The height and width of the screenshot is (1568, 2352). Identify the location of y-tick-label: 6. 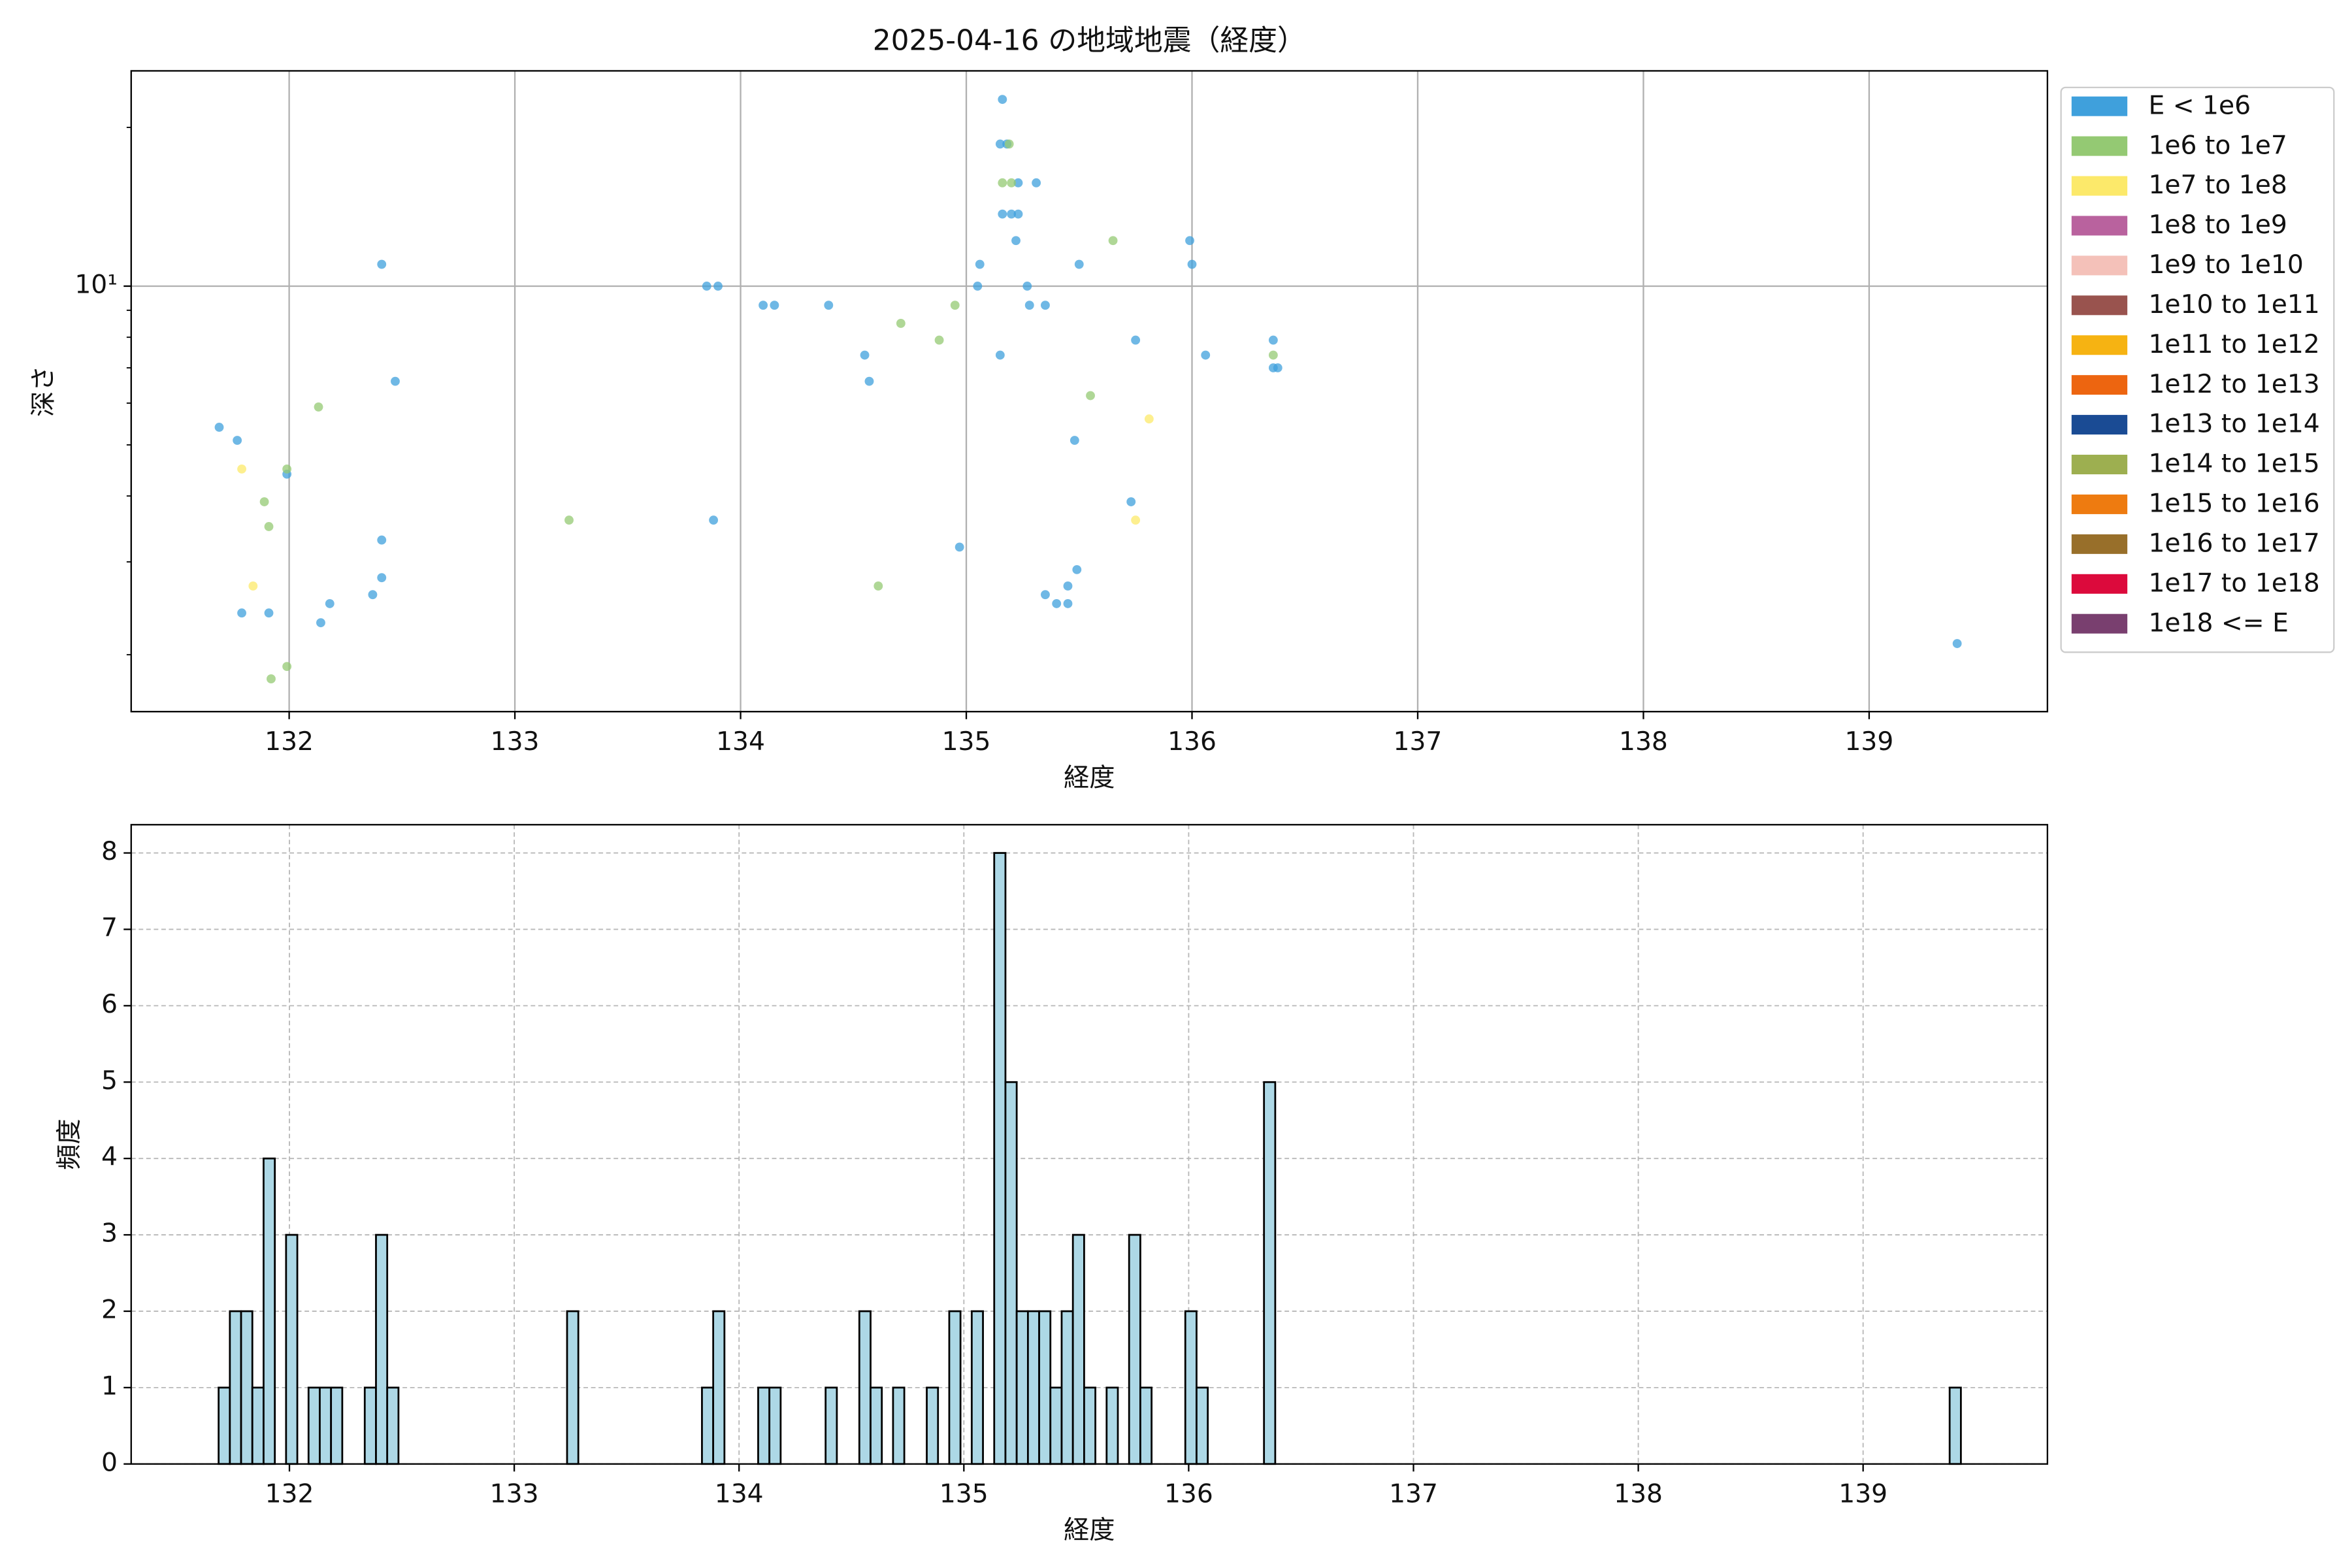
(109, 1004).